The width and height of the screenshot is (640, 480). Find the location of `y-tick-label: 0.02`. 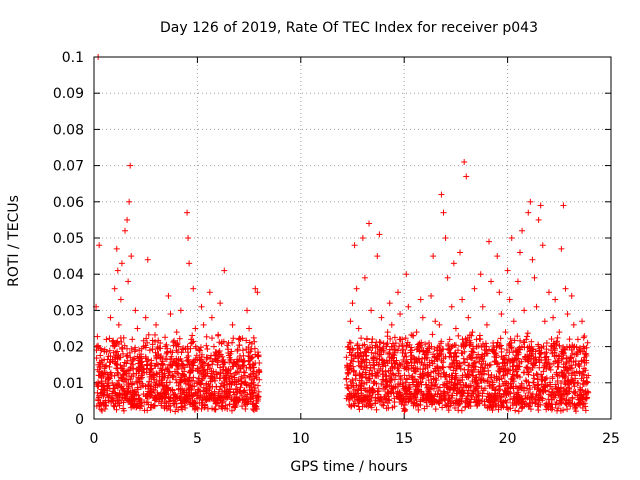

y-tick-label: 0.02 is located at coordinates (68, 348).